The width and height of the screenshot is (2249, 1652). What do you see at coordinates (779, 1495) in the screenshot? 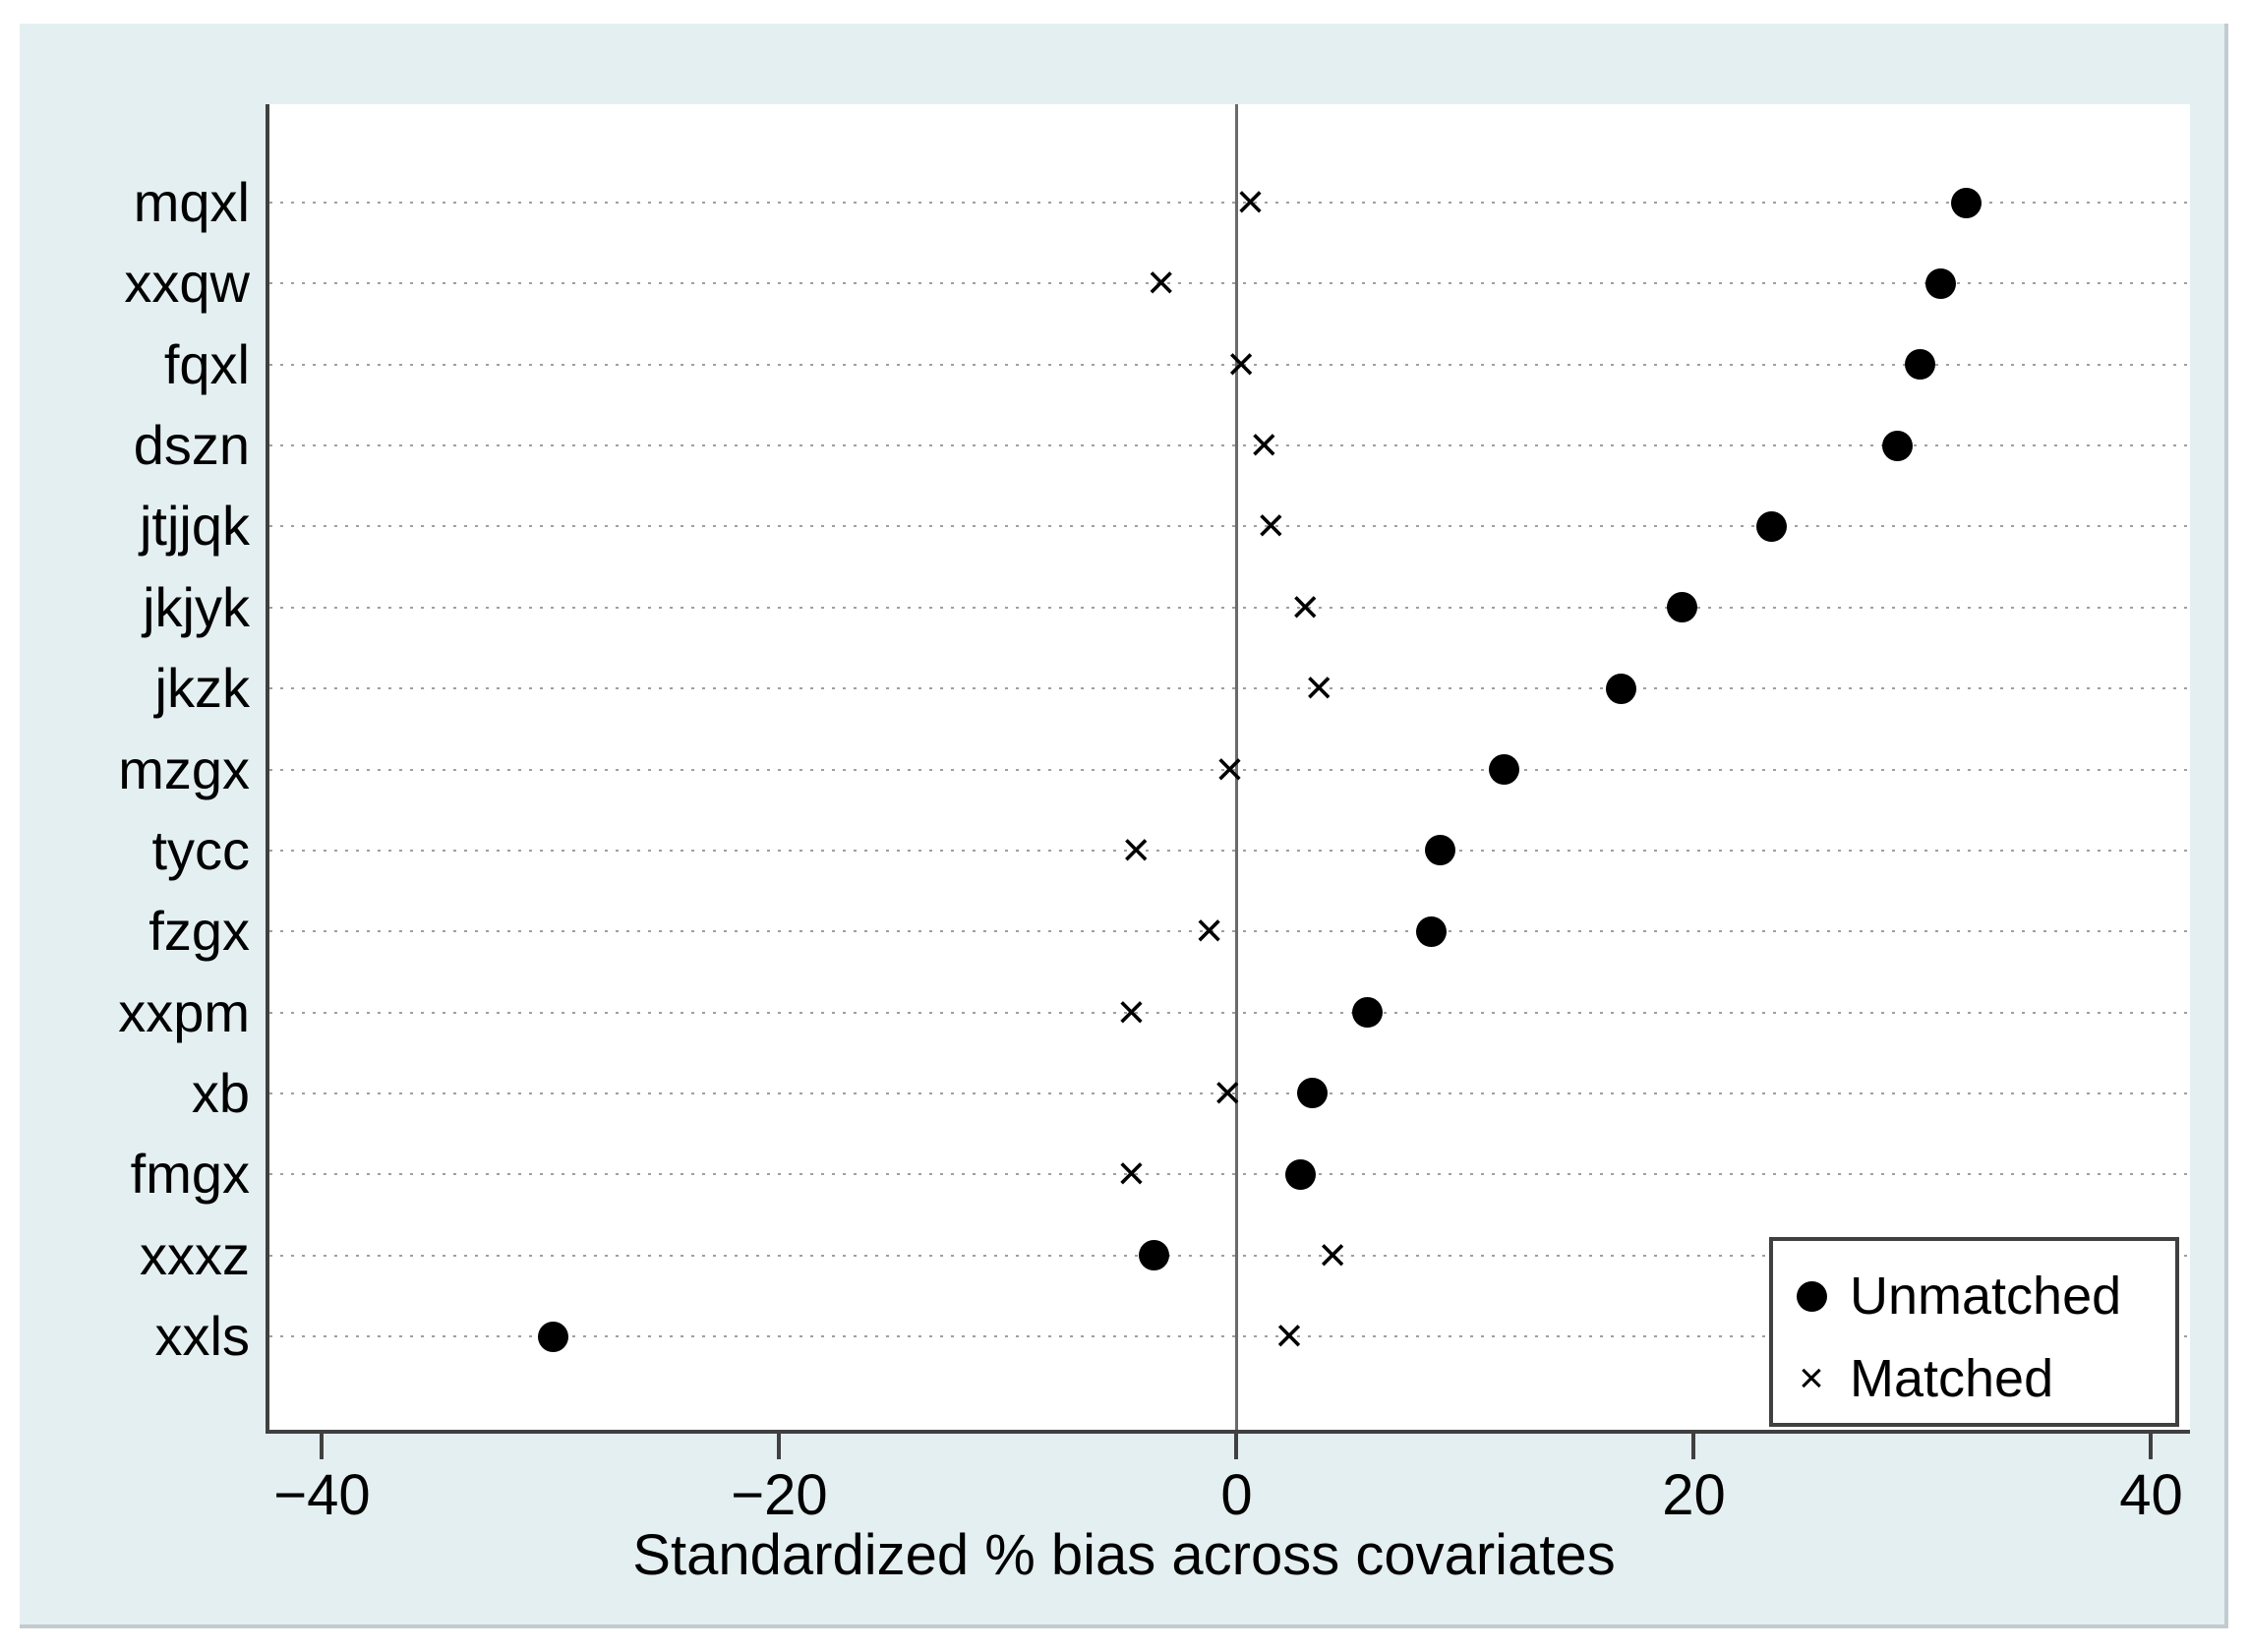
I see `x-tick-label: −20` at bounding box center [779, 1495].